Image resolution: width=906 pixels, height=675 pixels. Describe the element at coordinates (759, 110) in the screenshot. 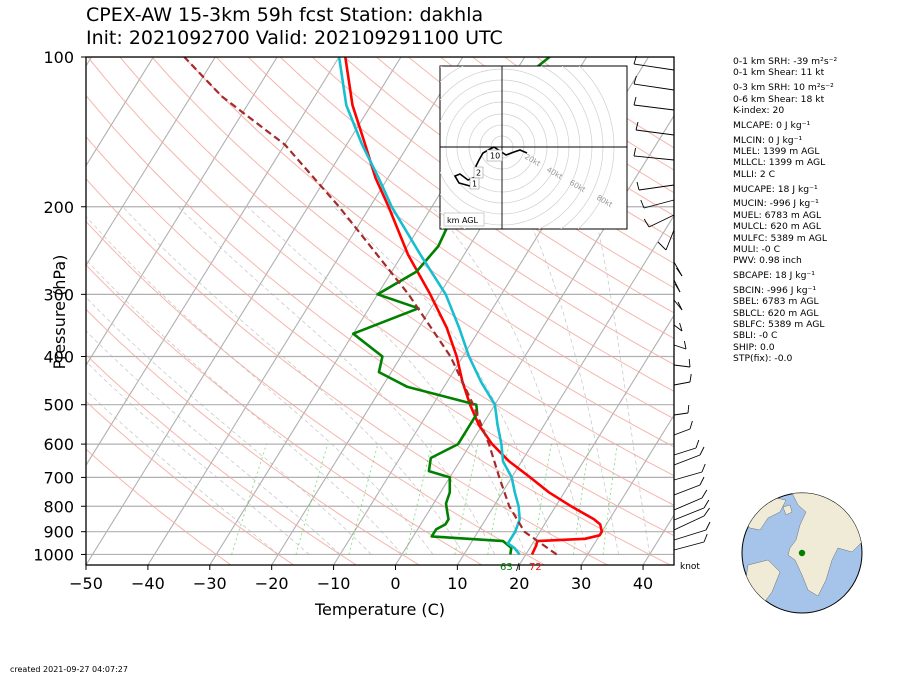

I see `index-item: K-index: 20` at that location.